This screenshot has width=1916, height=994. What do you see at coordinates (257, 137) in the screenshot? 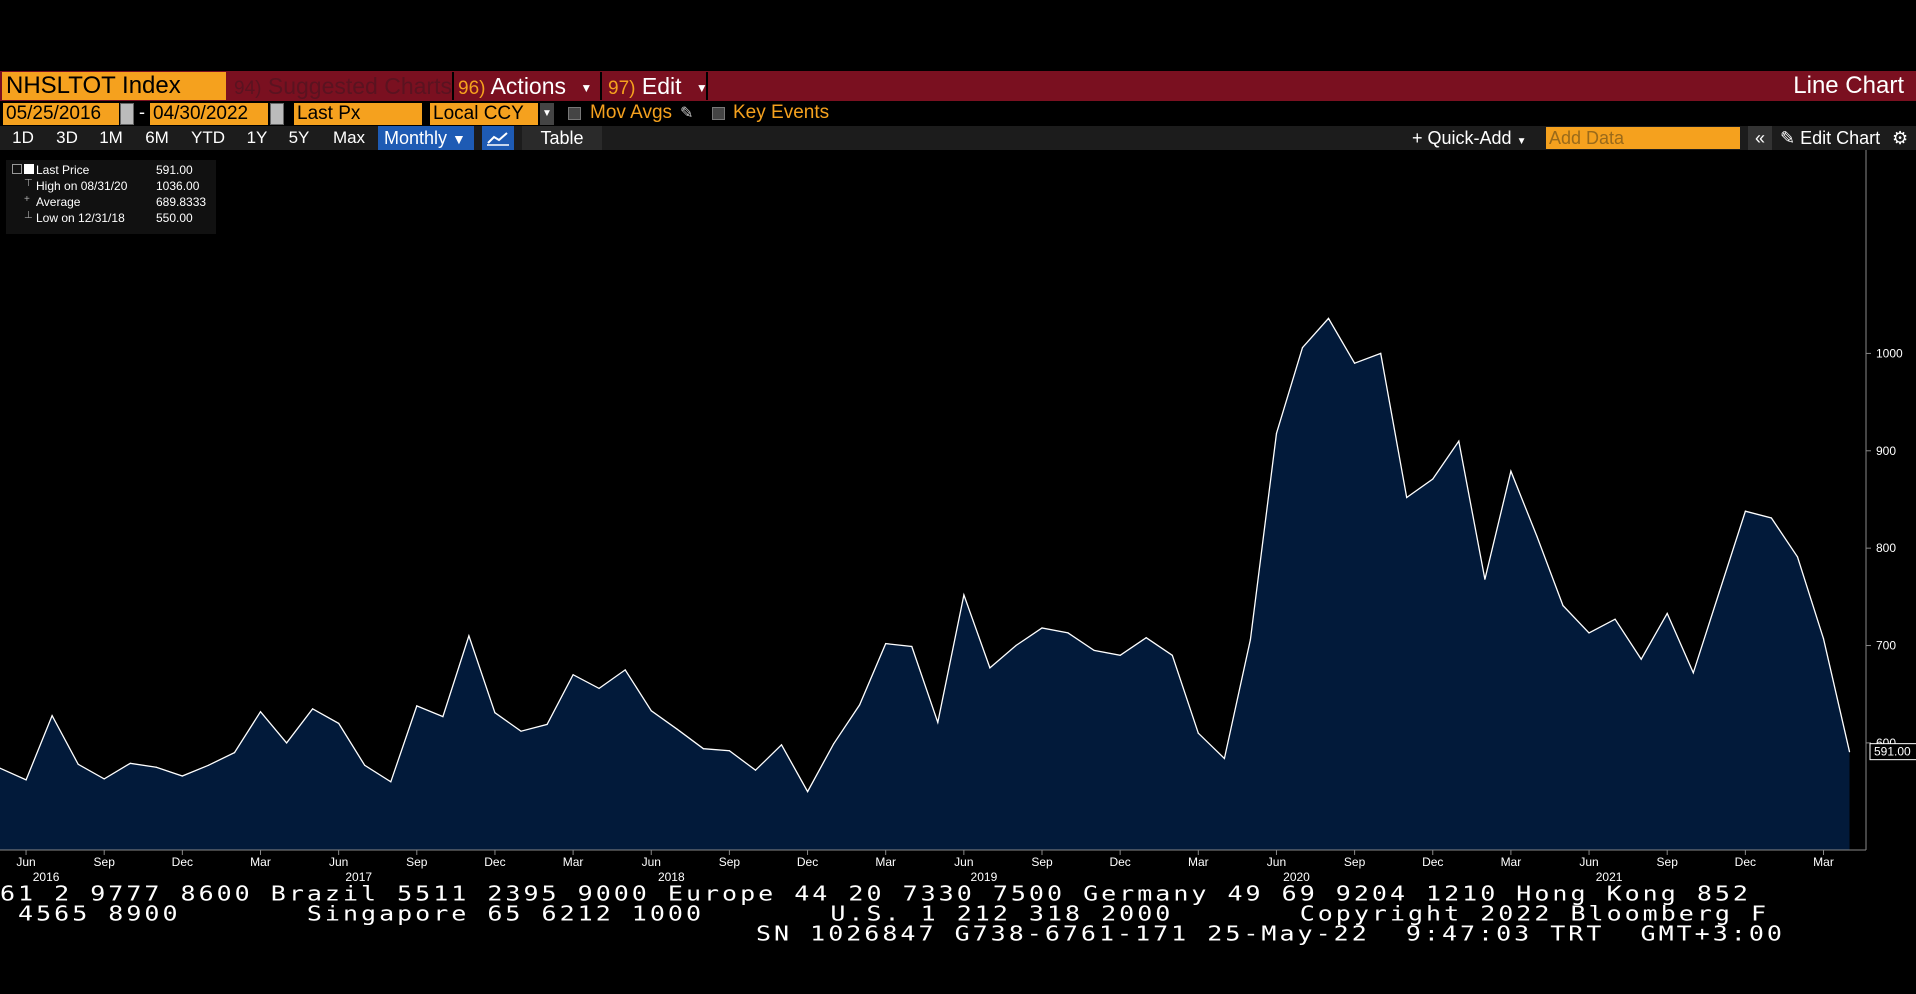
I see `period-1y: 1Y` at bounding box center [257, 137].